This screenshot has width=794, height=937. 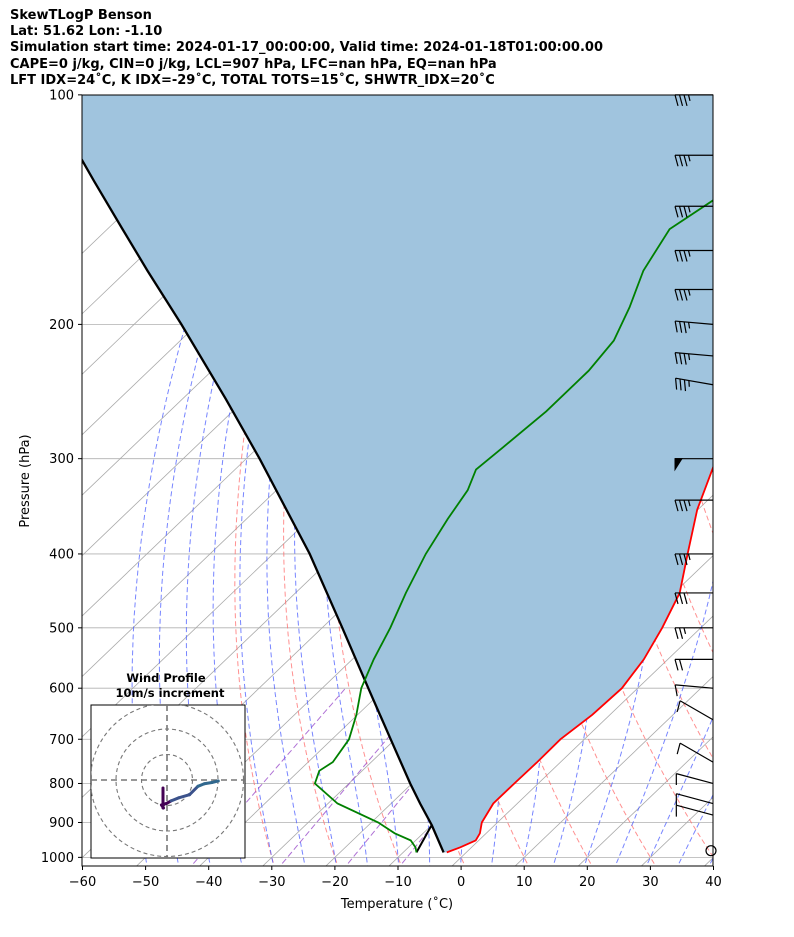 What do you see at coordinates (396, 904) in the screenshot?
I see `x-axis-label: Temperature (˚C)` at bounding box center [396, 904].